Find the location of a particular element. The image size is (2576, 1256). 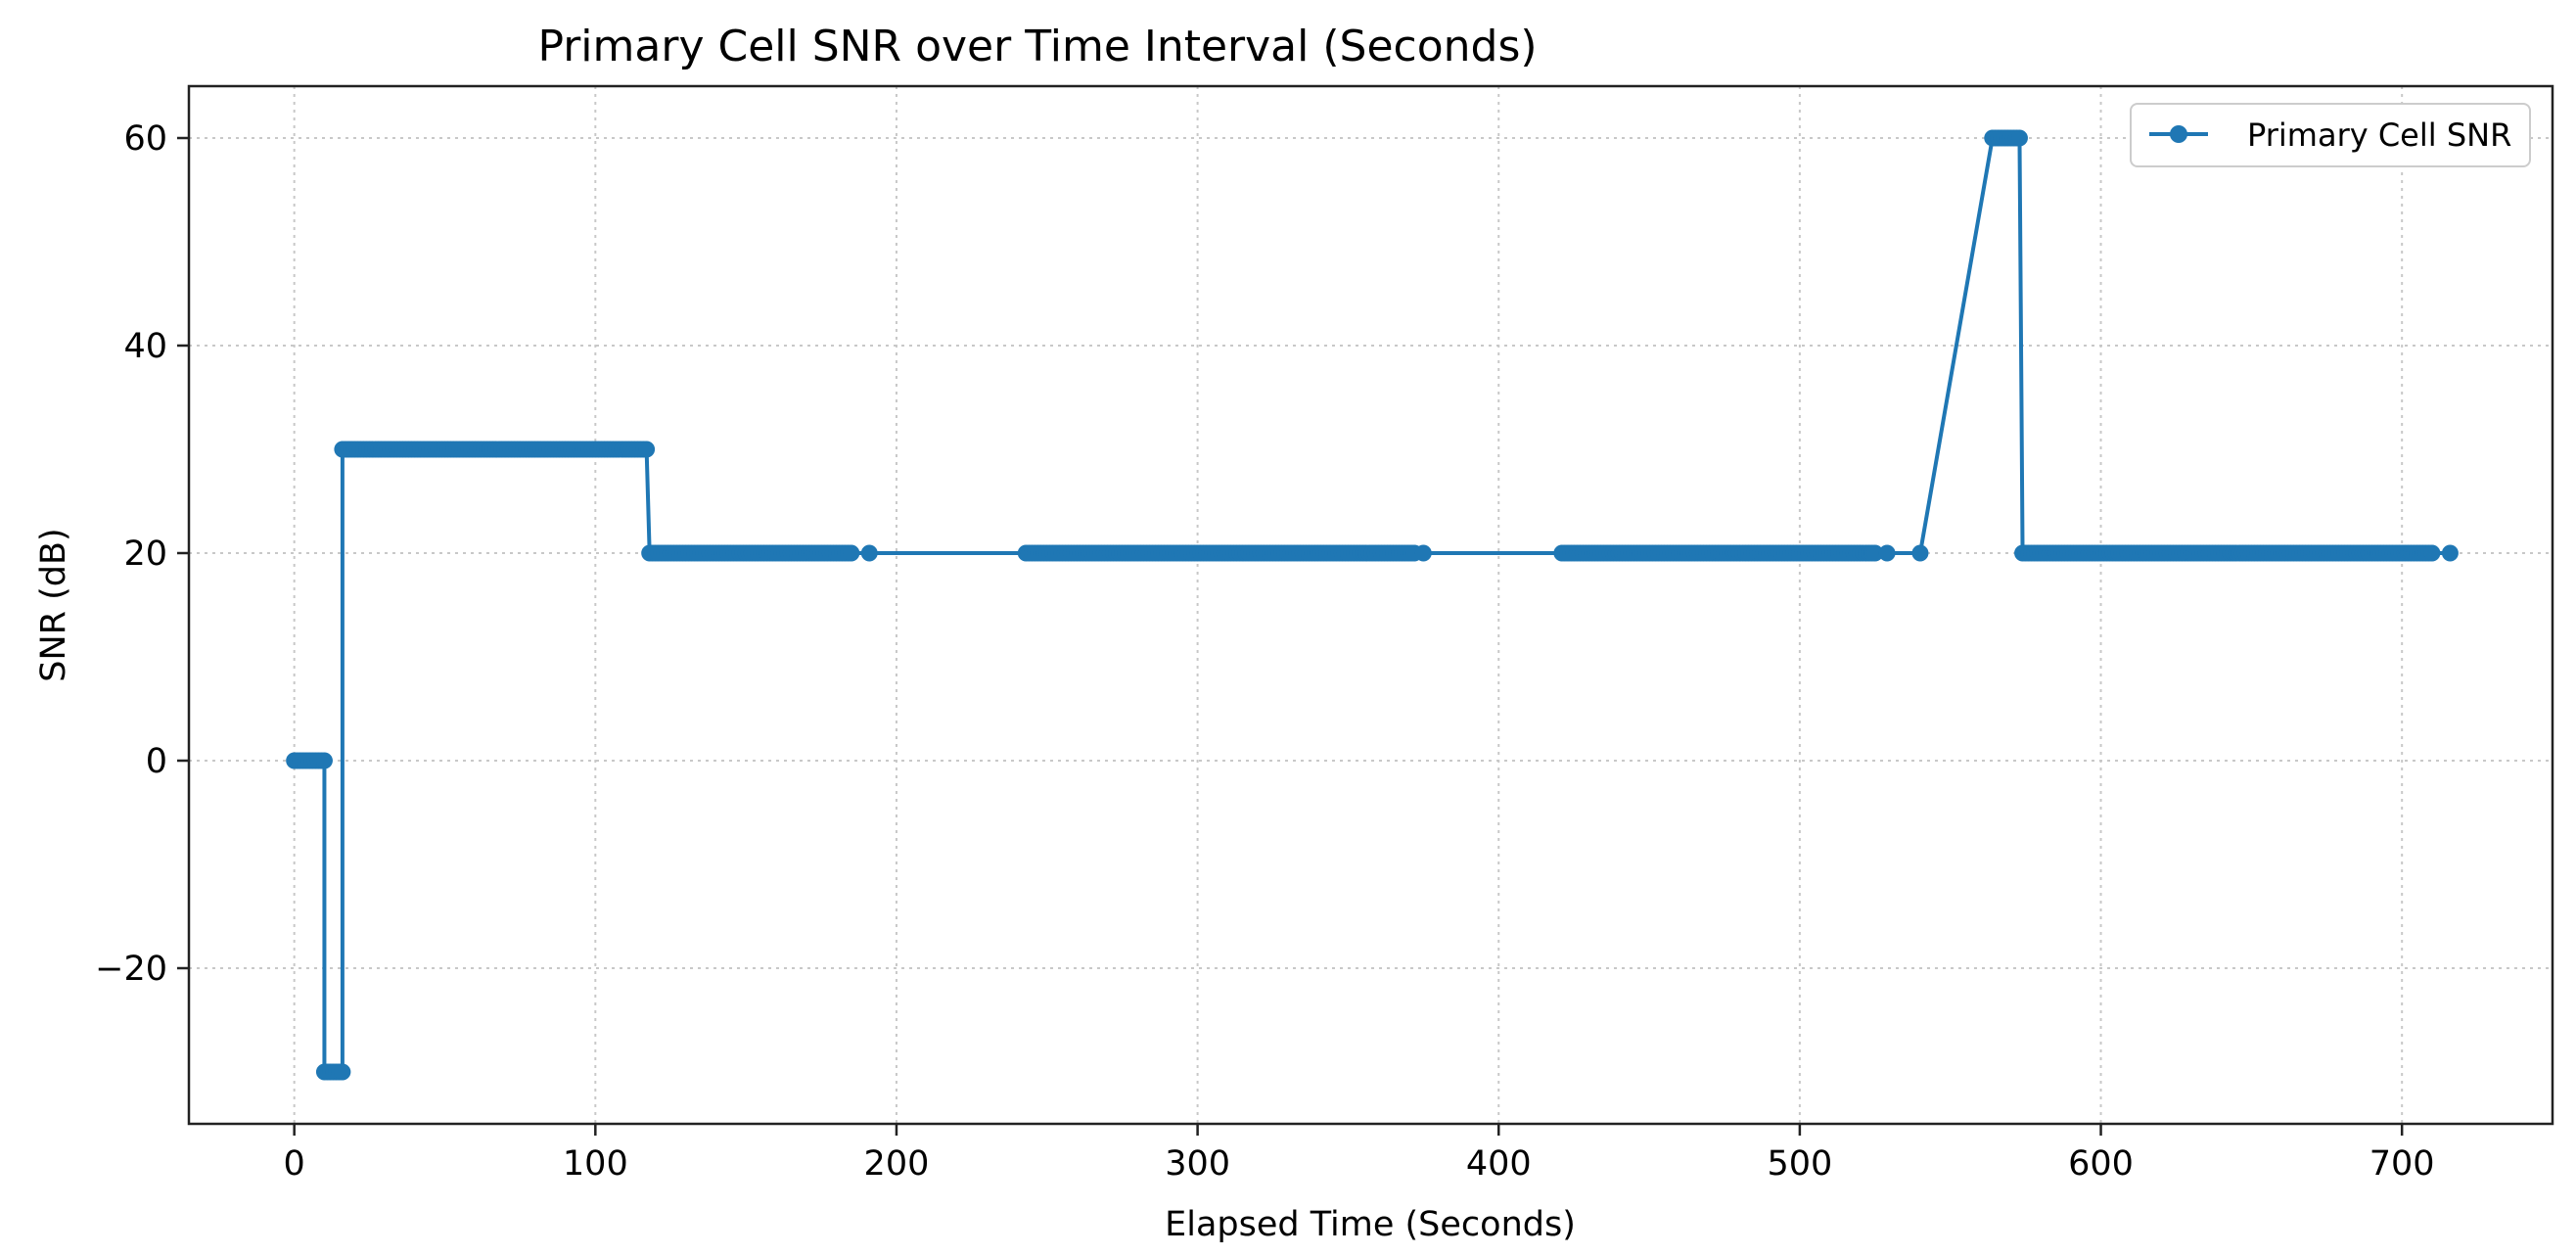

legend-label: Primary Cell SNR is located at coordinates (2379, 135).